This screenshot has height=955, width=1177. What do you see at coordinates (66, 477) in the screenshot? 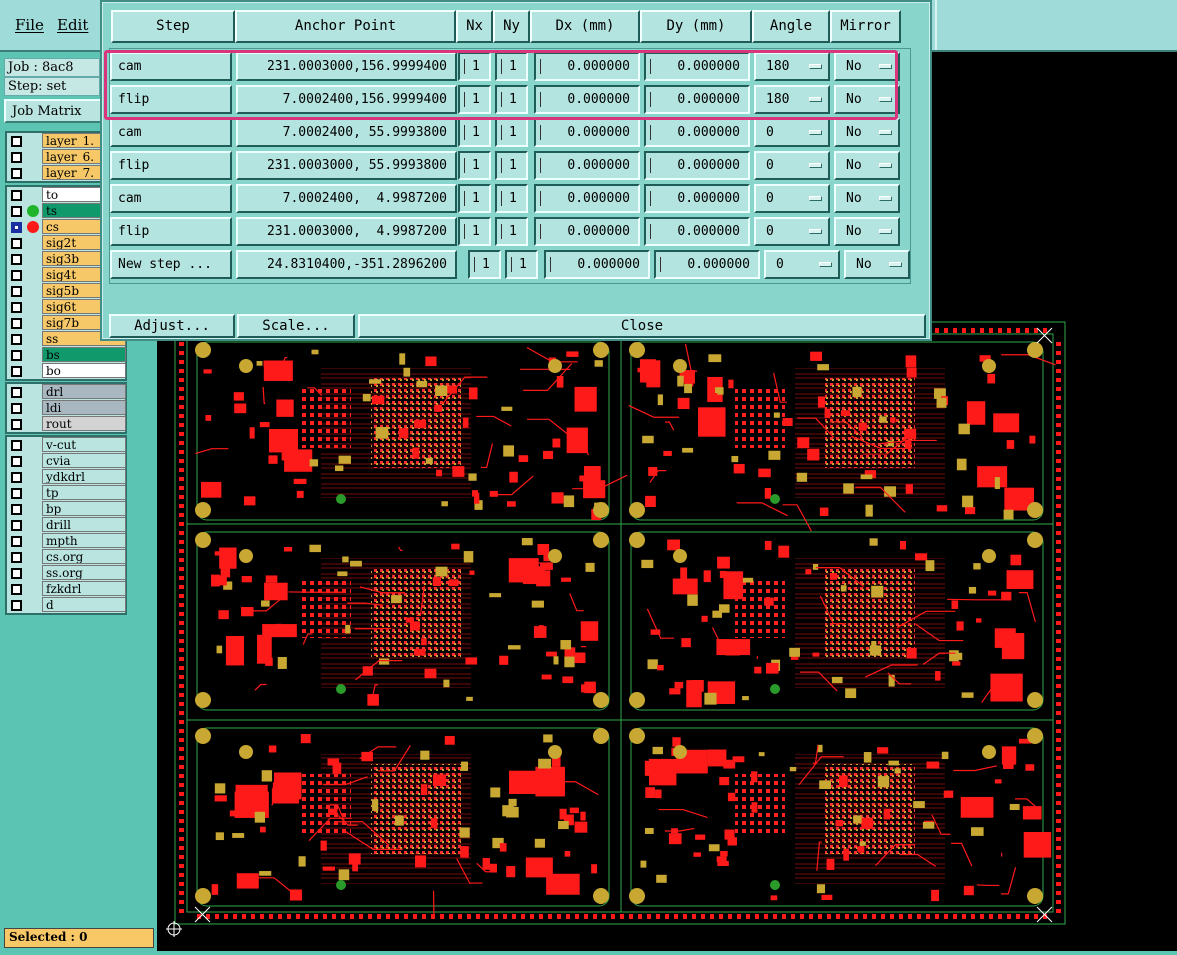
I see `layer-row: ydkdrl` at bounding box center [66, 477].